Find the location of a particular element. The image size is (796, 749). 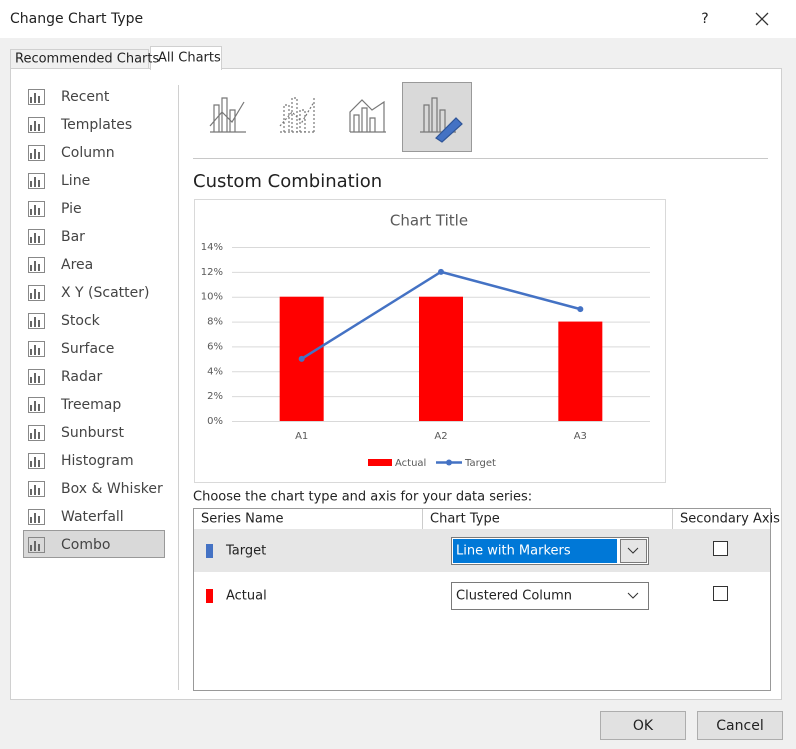

dropdown-arrow is located at coordinates (633, 550).